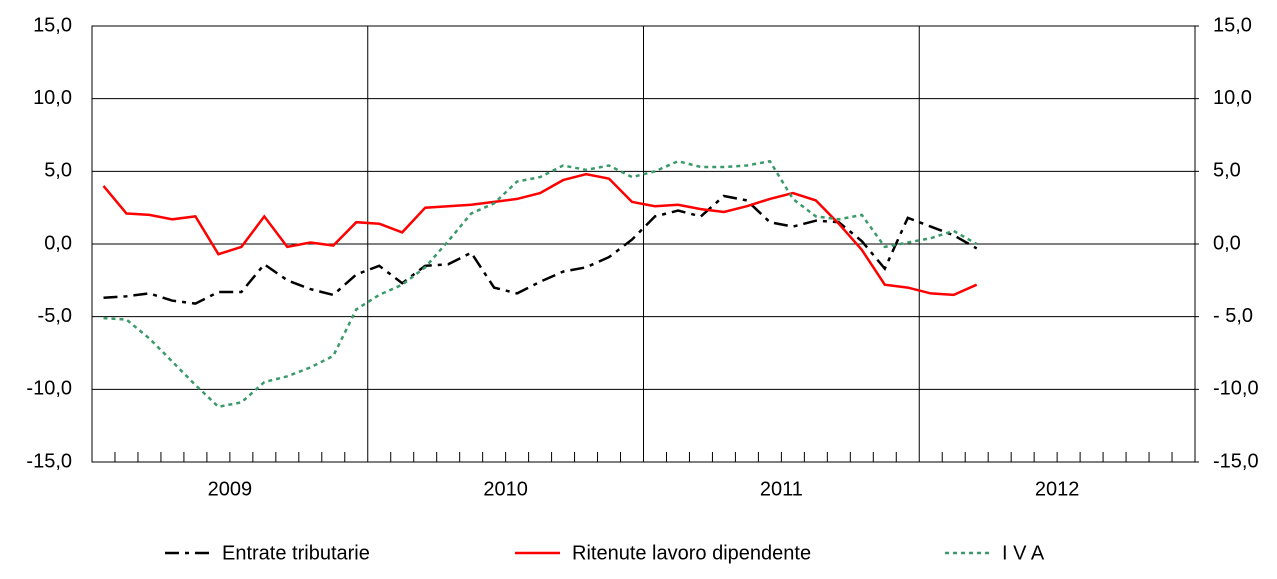 This screenshot has height=579, width=1277. What do you see at coordinates (1236, 389) in the screenshot?
I see `y2-tick-label: -10,0` at bounding box center [1236, 389].